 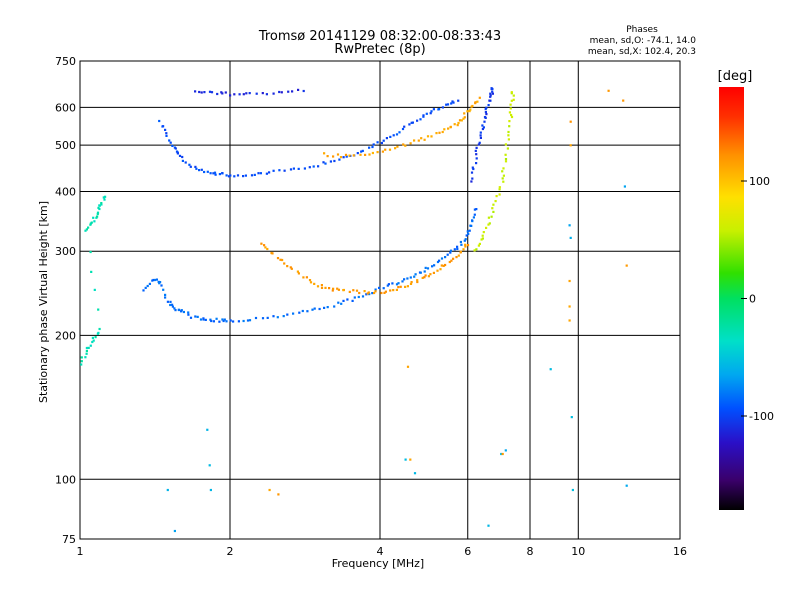 What do you see at coordinates (65, 61) in the screenshot?
I see `y-tick-label: 750` at bounding box center [65, 61].